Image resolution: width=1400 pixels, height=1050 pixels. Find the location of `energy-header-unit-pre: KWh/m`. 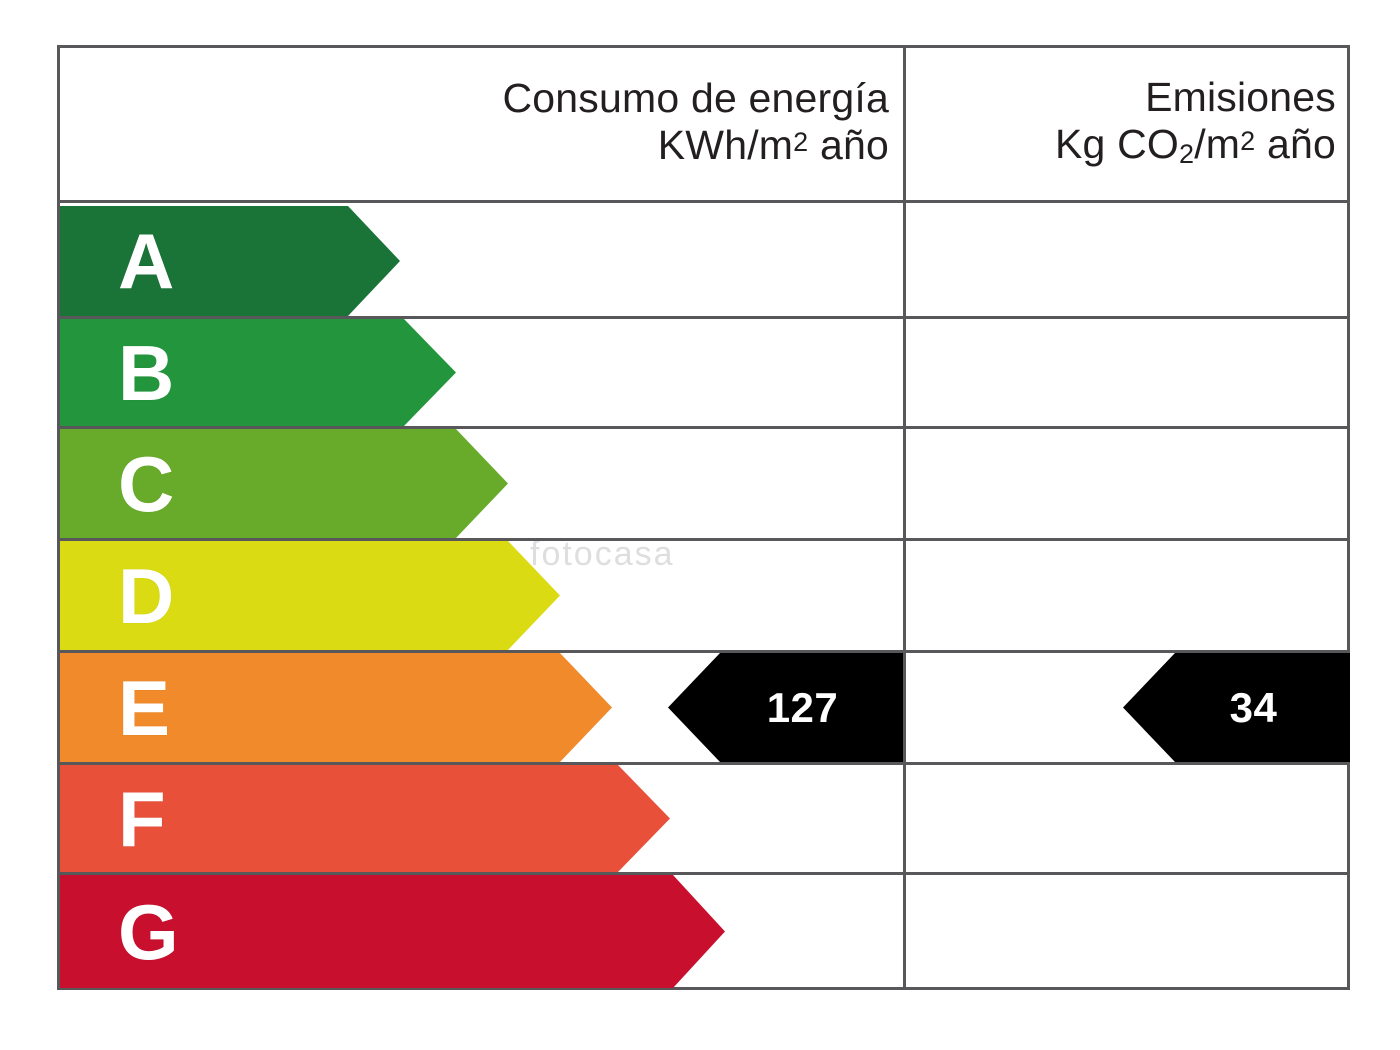

energy-header-unit-pre: KWh/m is located at coordinates (725, 145).